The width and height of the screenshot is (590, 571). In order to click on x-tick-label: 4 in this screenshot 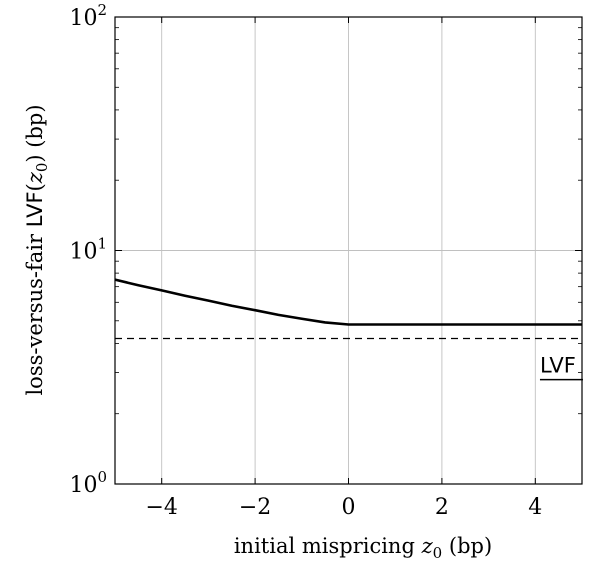, I will do `click(535, 507)`.